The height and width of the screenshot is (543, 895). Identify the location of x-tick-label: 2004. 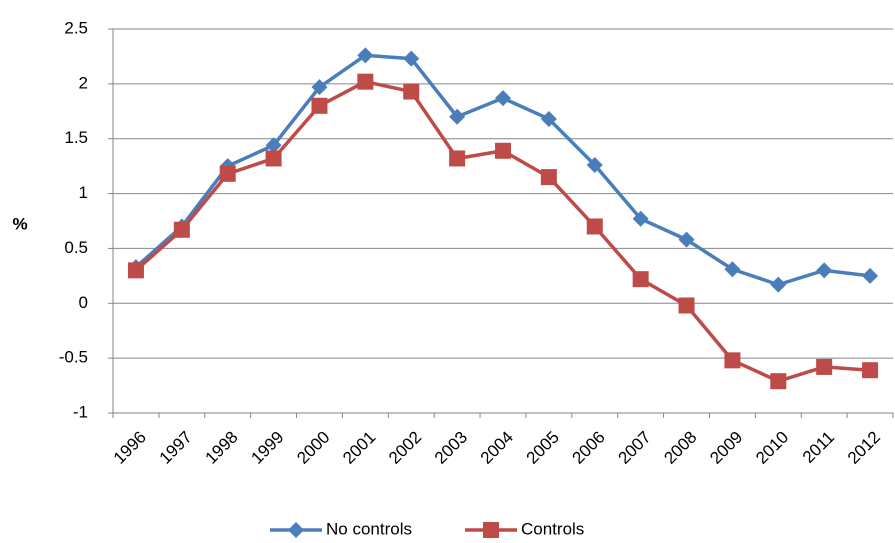
(497, 448).